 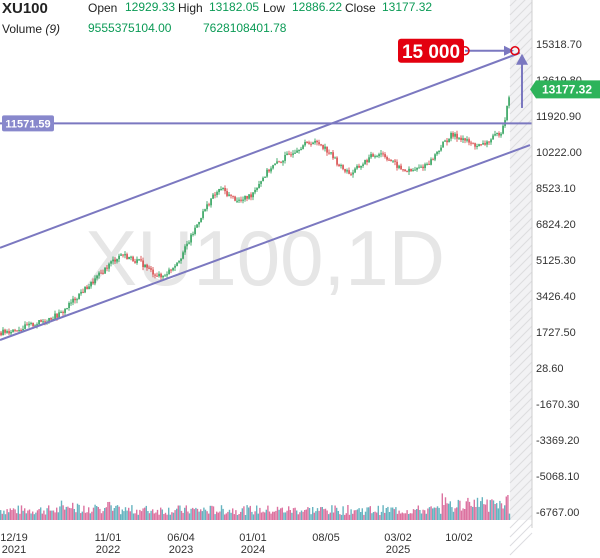 I want to click on low-label: Low, so click(x=274, y=8).